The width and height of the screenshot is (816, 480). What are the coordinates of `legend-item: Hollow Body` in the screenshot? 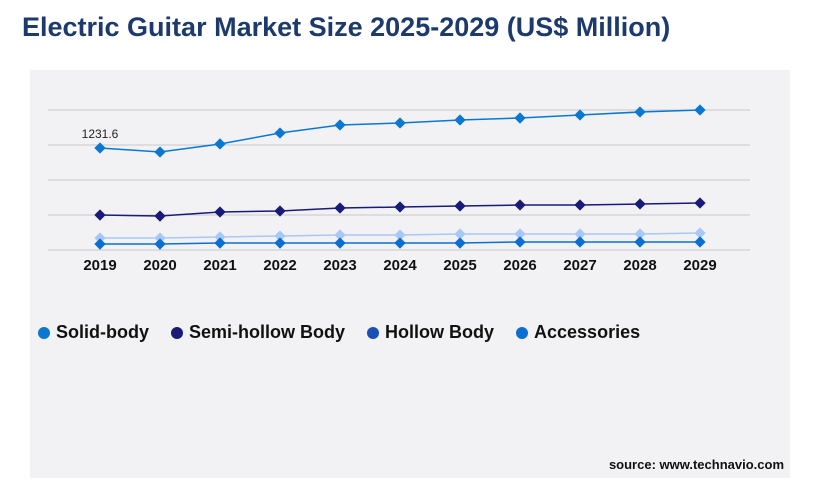 It's located at (430, 332).